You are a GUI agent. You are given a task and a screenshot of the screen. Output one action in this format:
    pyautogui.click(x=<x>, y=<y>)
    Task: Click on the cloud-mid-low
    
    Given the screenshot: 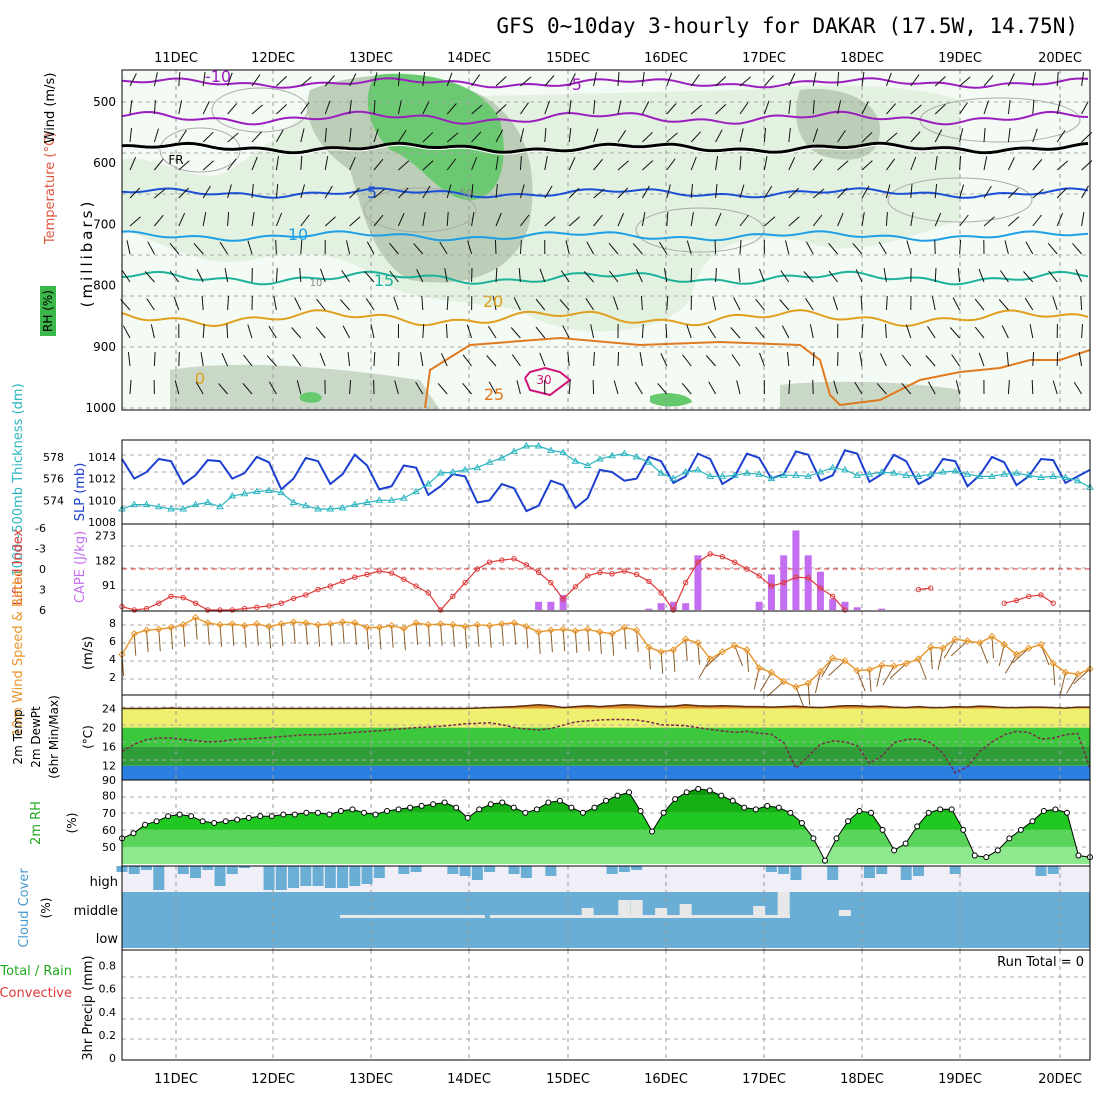 What is the action you would take?
    pyautogui.click(x=606, y=920)
    